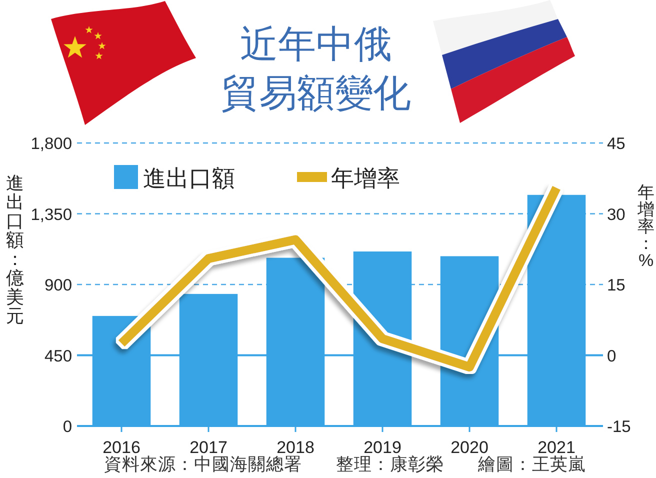 The image size is (656, 478). What do you see at coordinates (58, 285) in the screenshot?
I see `y-tick-label: 900` at bounding box center [58, 285].